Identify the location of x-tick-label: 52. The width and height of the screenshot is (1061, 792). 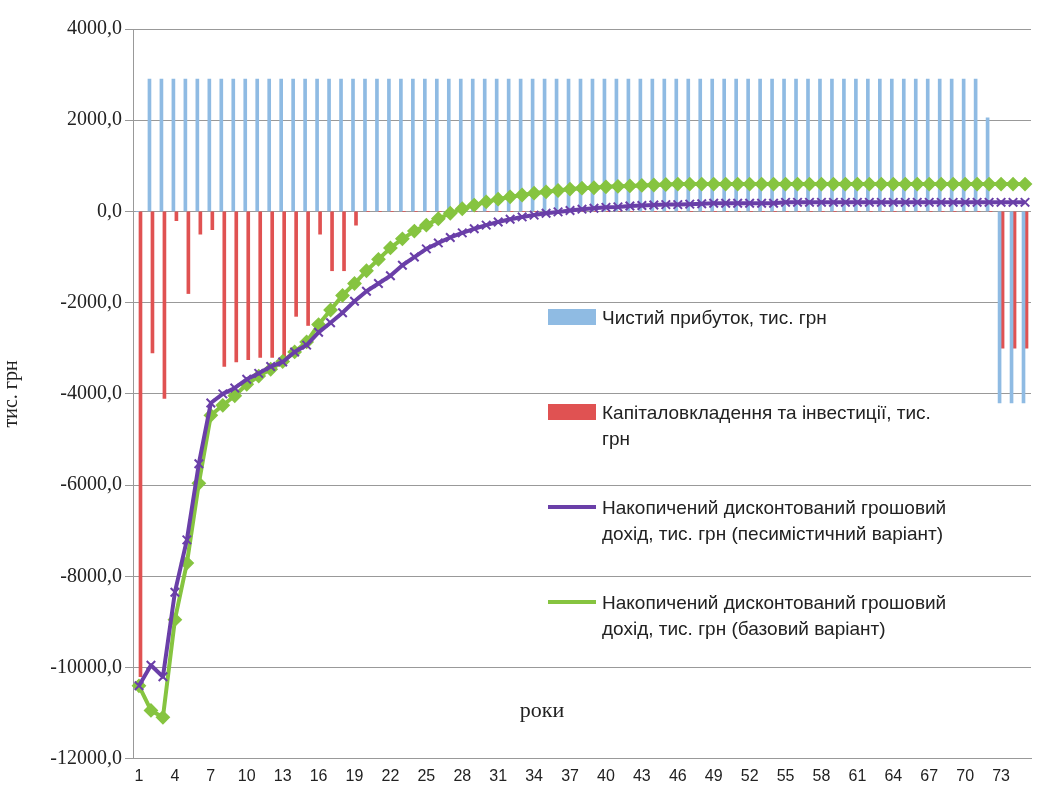
(749, 775).